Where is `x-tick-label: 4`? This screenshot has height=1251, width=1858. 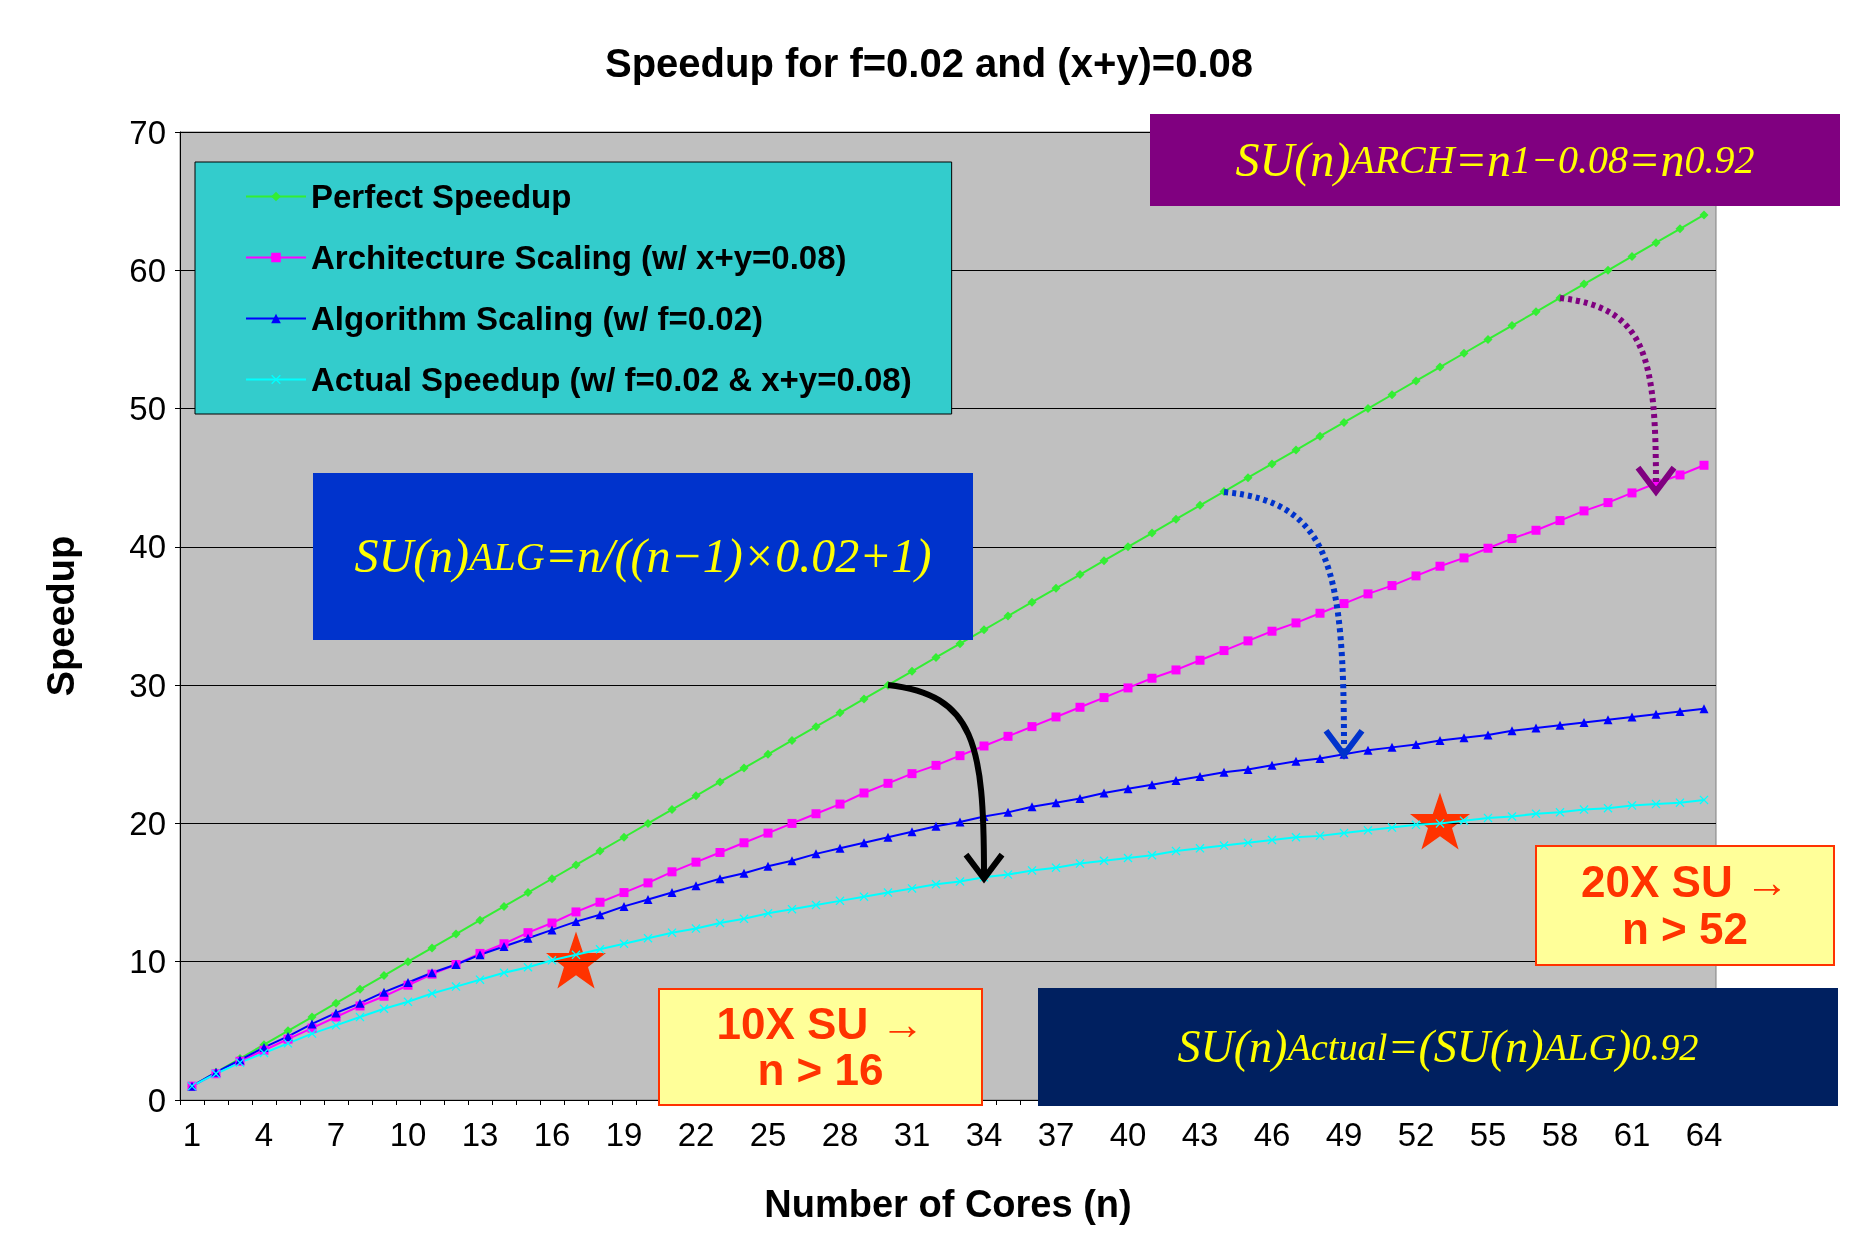
x-tick-label: 4 is located at coordinates (264, 1134).